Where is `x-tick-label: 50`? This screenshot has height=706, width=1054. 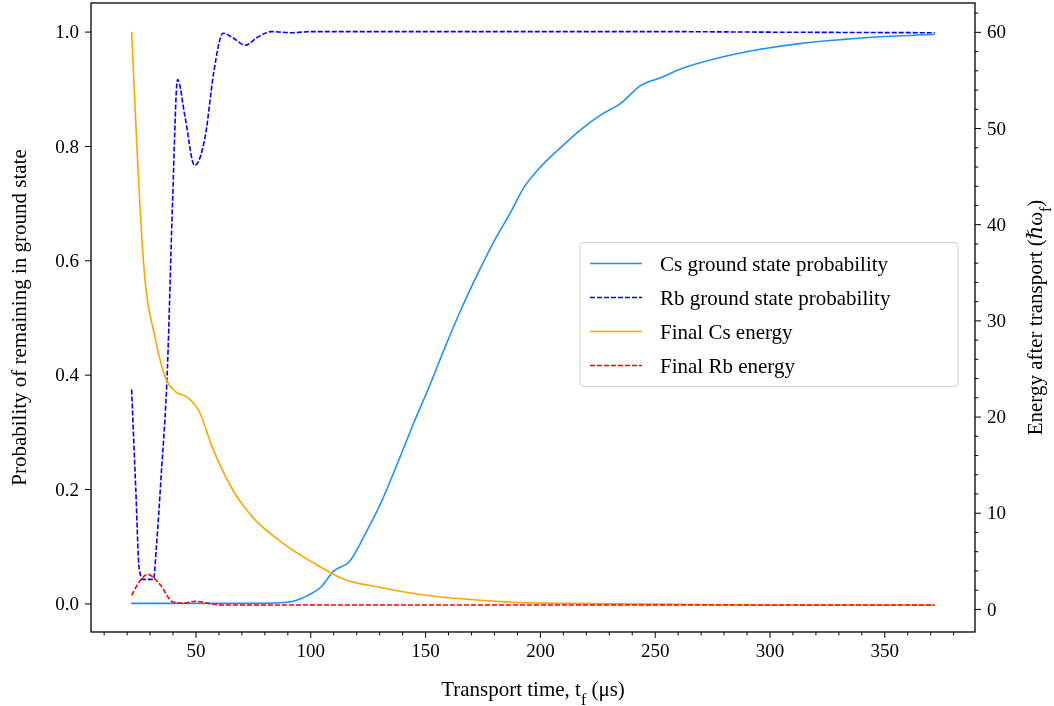
x-tick-label: 50 is located at coordinates (196, 651).